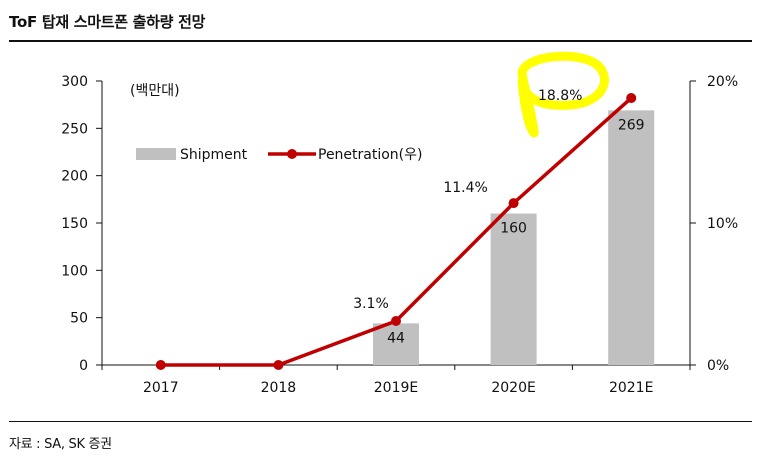  What do you see at coordinates (722, 224) in the screenshot?
I see `right-tick-label: 10%` at bounding box center [722, 224].